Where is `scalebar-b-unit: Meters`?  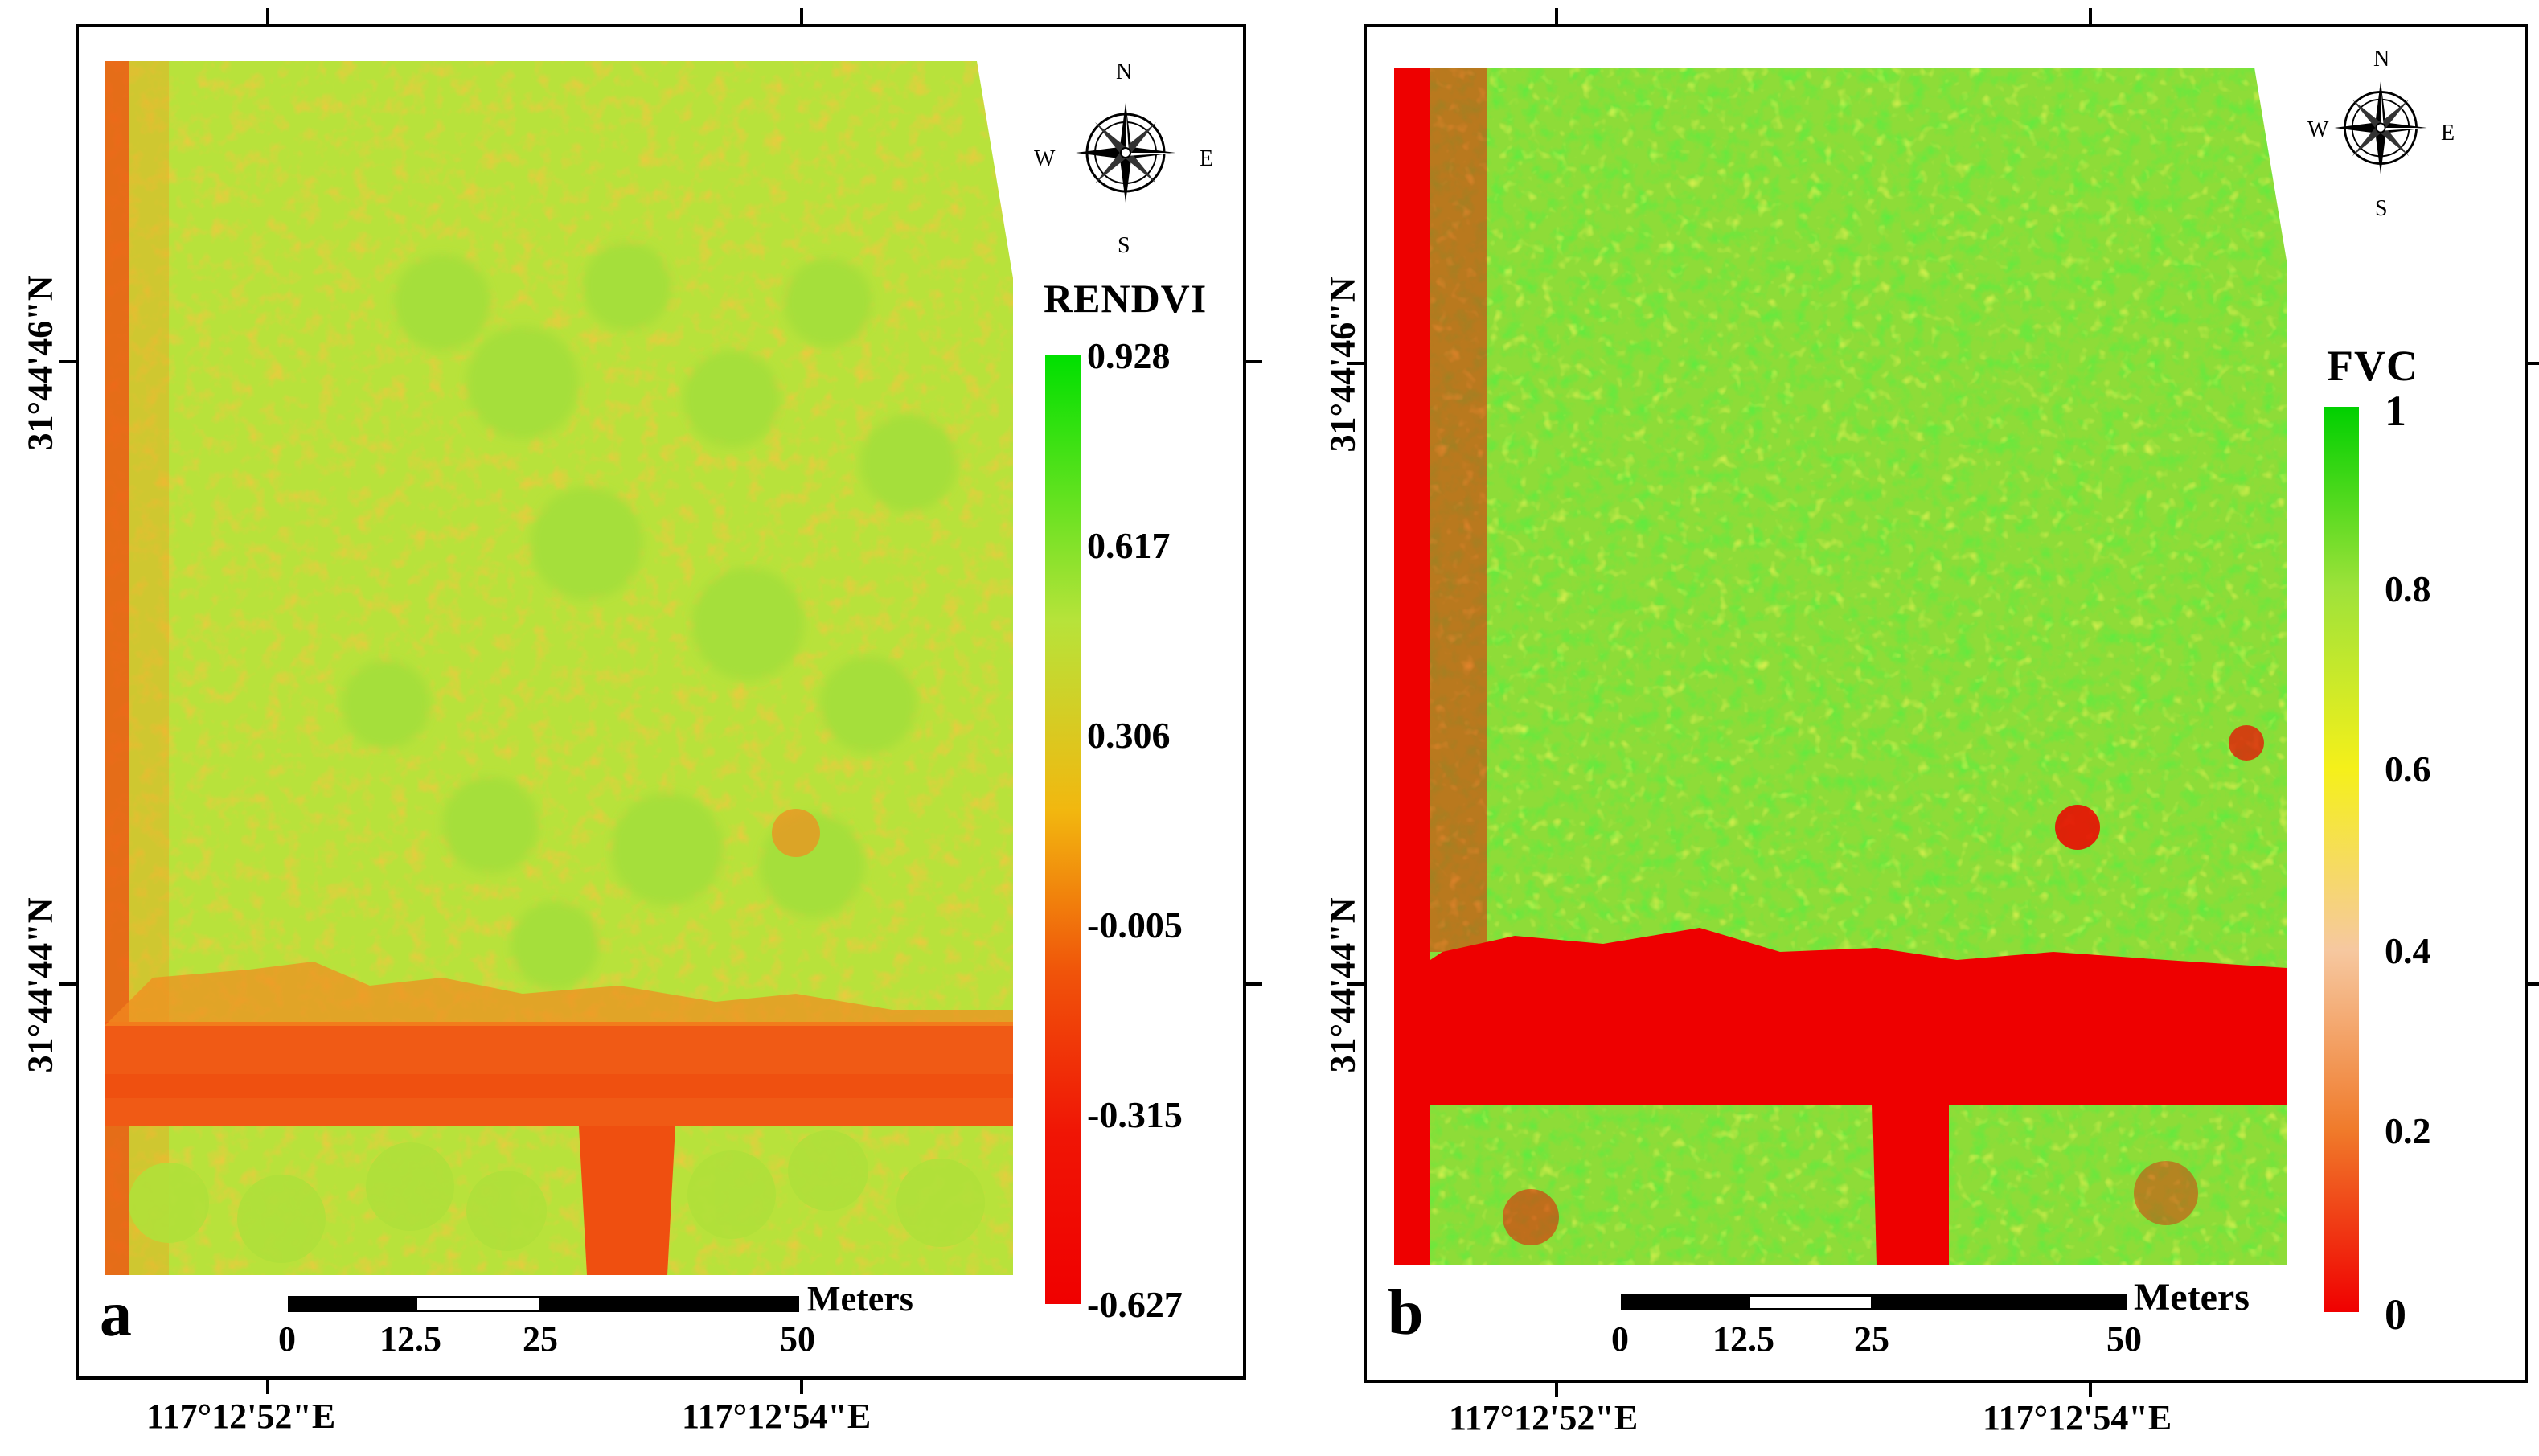 scalebar-b-unit: Meters is located at coordinates (2192, 1297).